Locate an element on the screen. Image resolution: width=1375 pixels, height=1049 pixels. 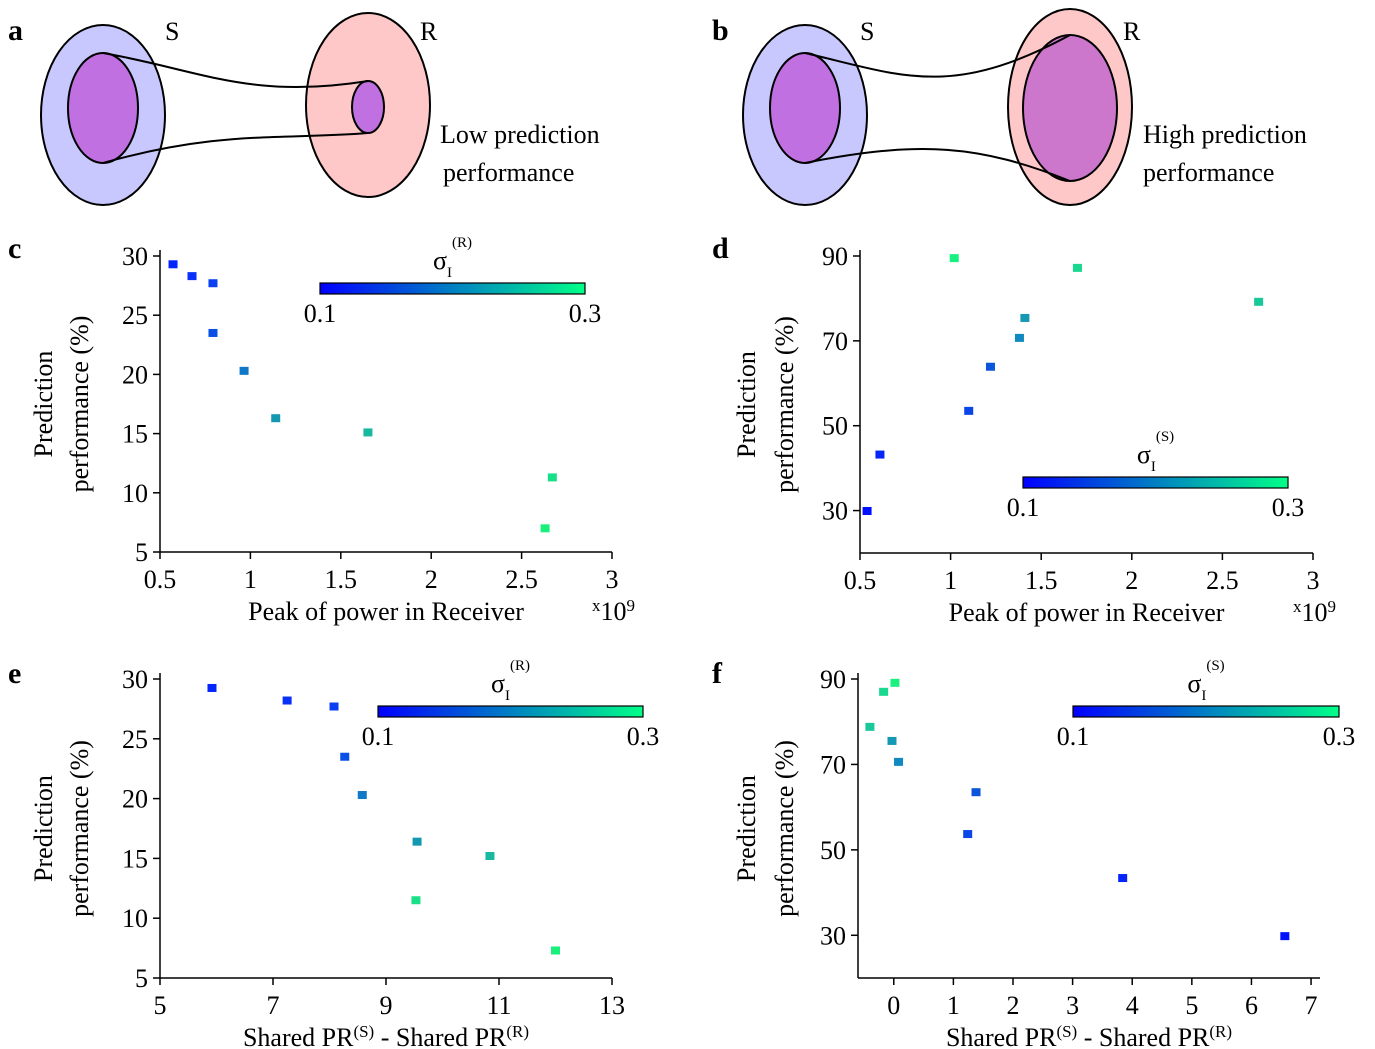
x-multiplier: x109 is located at coordinates (613, 611).